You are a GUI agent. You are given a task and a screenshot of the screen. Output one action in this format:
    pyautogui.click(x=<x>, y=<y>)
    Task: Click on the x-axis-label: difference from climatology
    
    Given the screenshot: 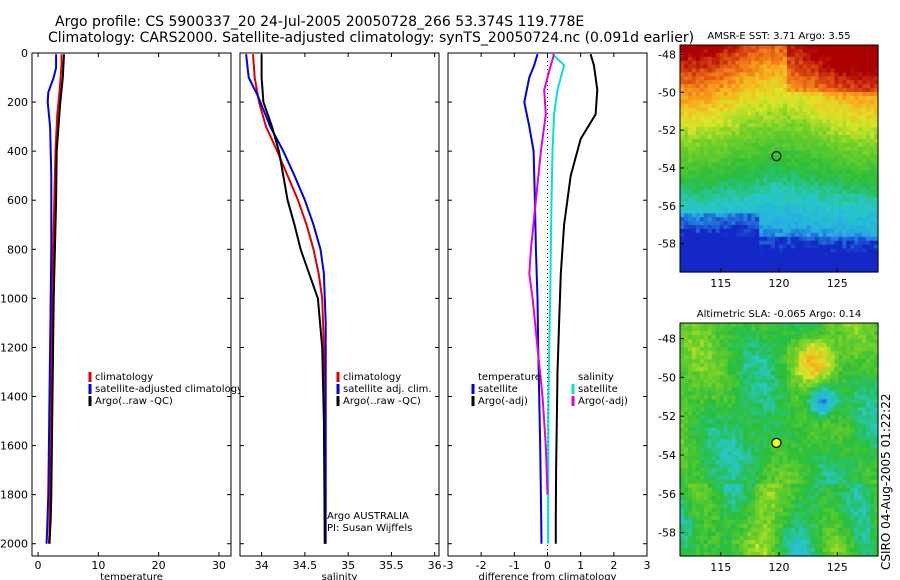 What is the action you would take?
    pyautogui.click(x=548, y=576)
    